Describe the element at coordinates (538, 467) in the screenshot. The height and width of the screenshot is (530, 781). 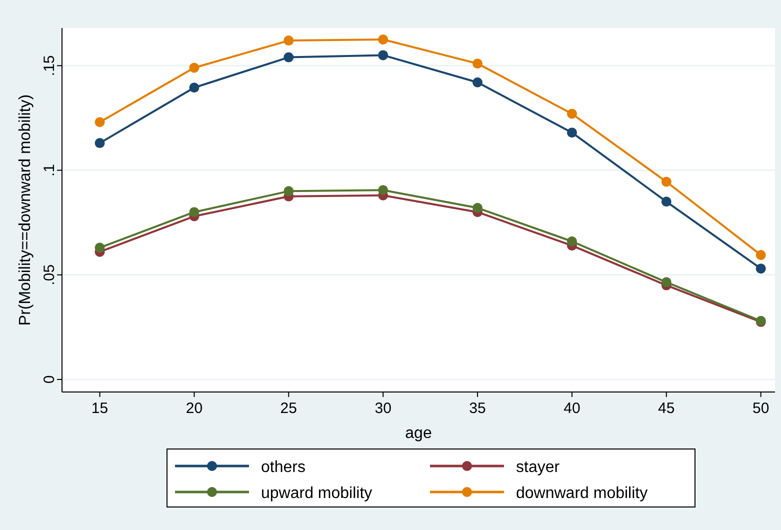
I see `legend-label: stayer` at that location.